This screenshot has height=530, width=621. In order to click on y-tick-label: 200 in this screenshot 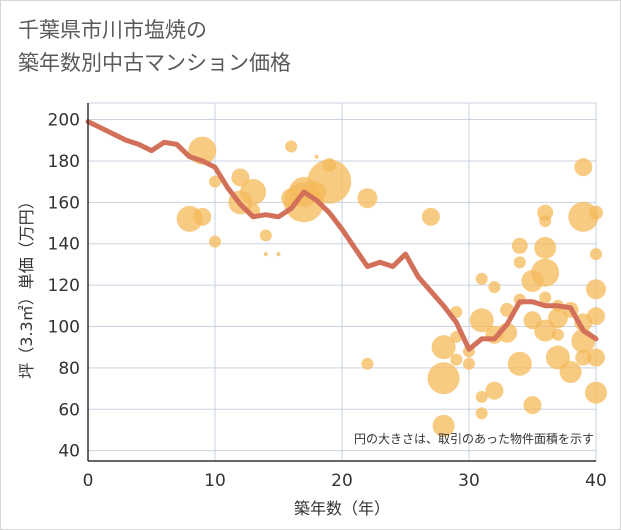, I will do `click(64, 121)`.